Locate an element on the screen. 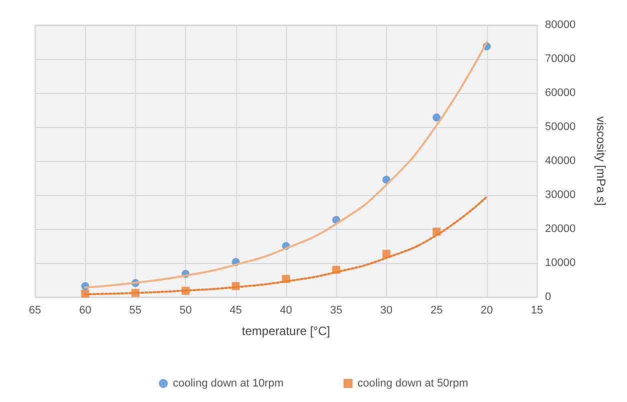 The height and width of the screenshot is (402, 627). x-tick-label: 30 is located at coordinates (386, 310).